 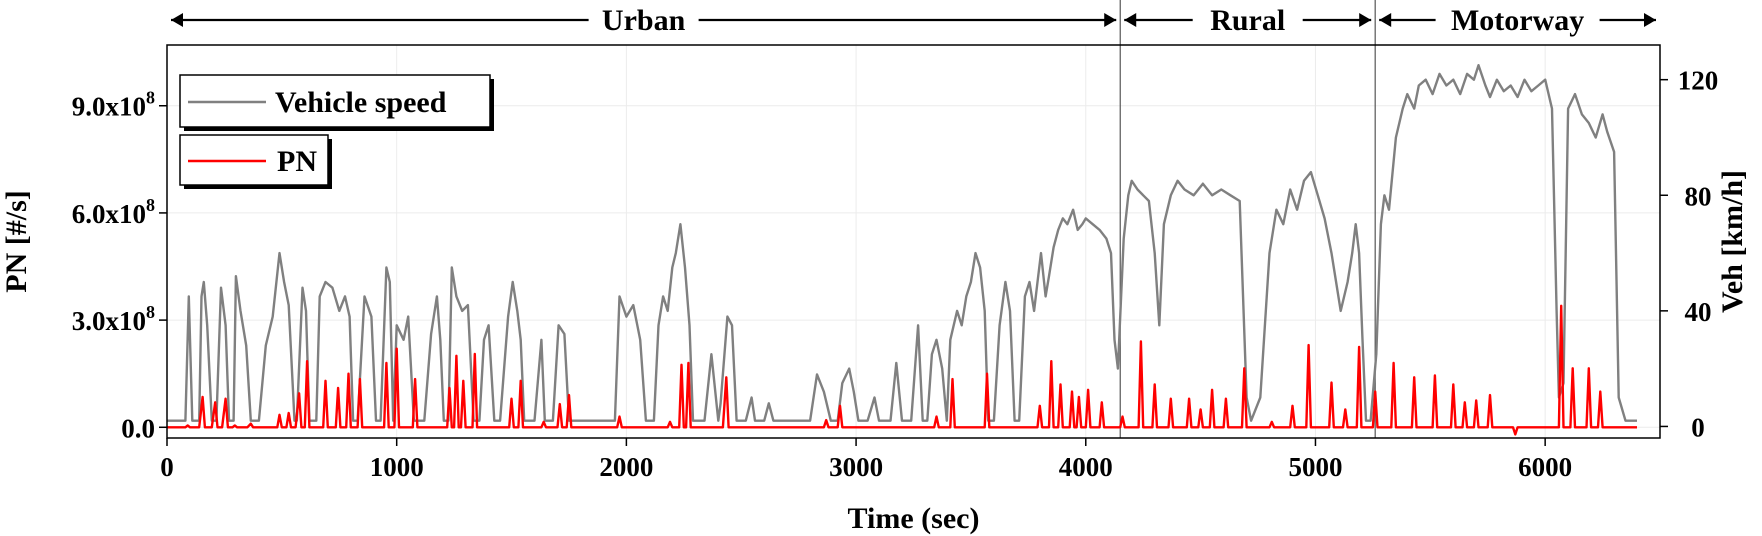 I want to click on y-right-tick-label: 120, so click(x=1698, y=81).